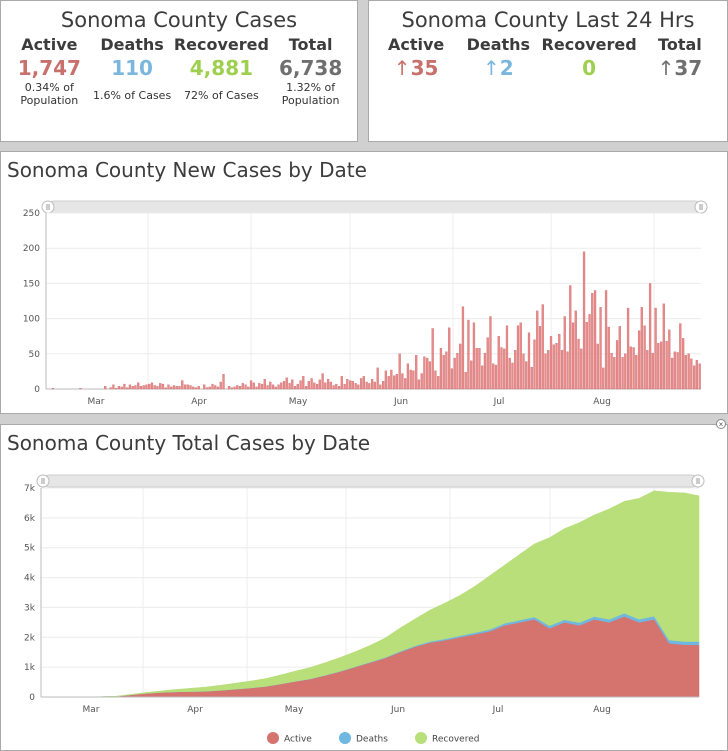  What do you see at coordinates (48, 207) in the screenshot?
I see `range-handle-left` at bounding box center [48, 207].